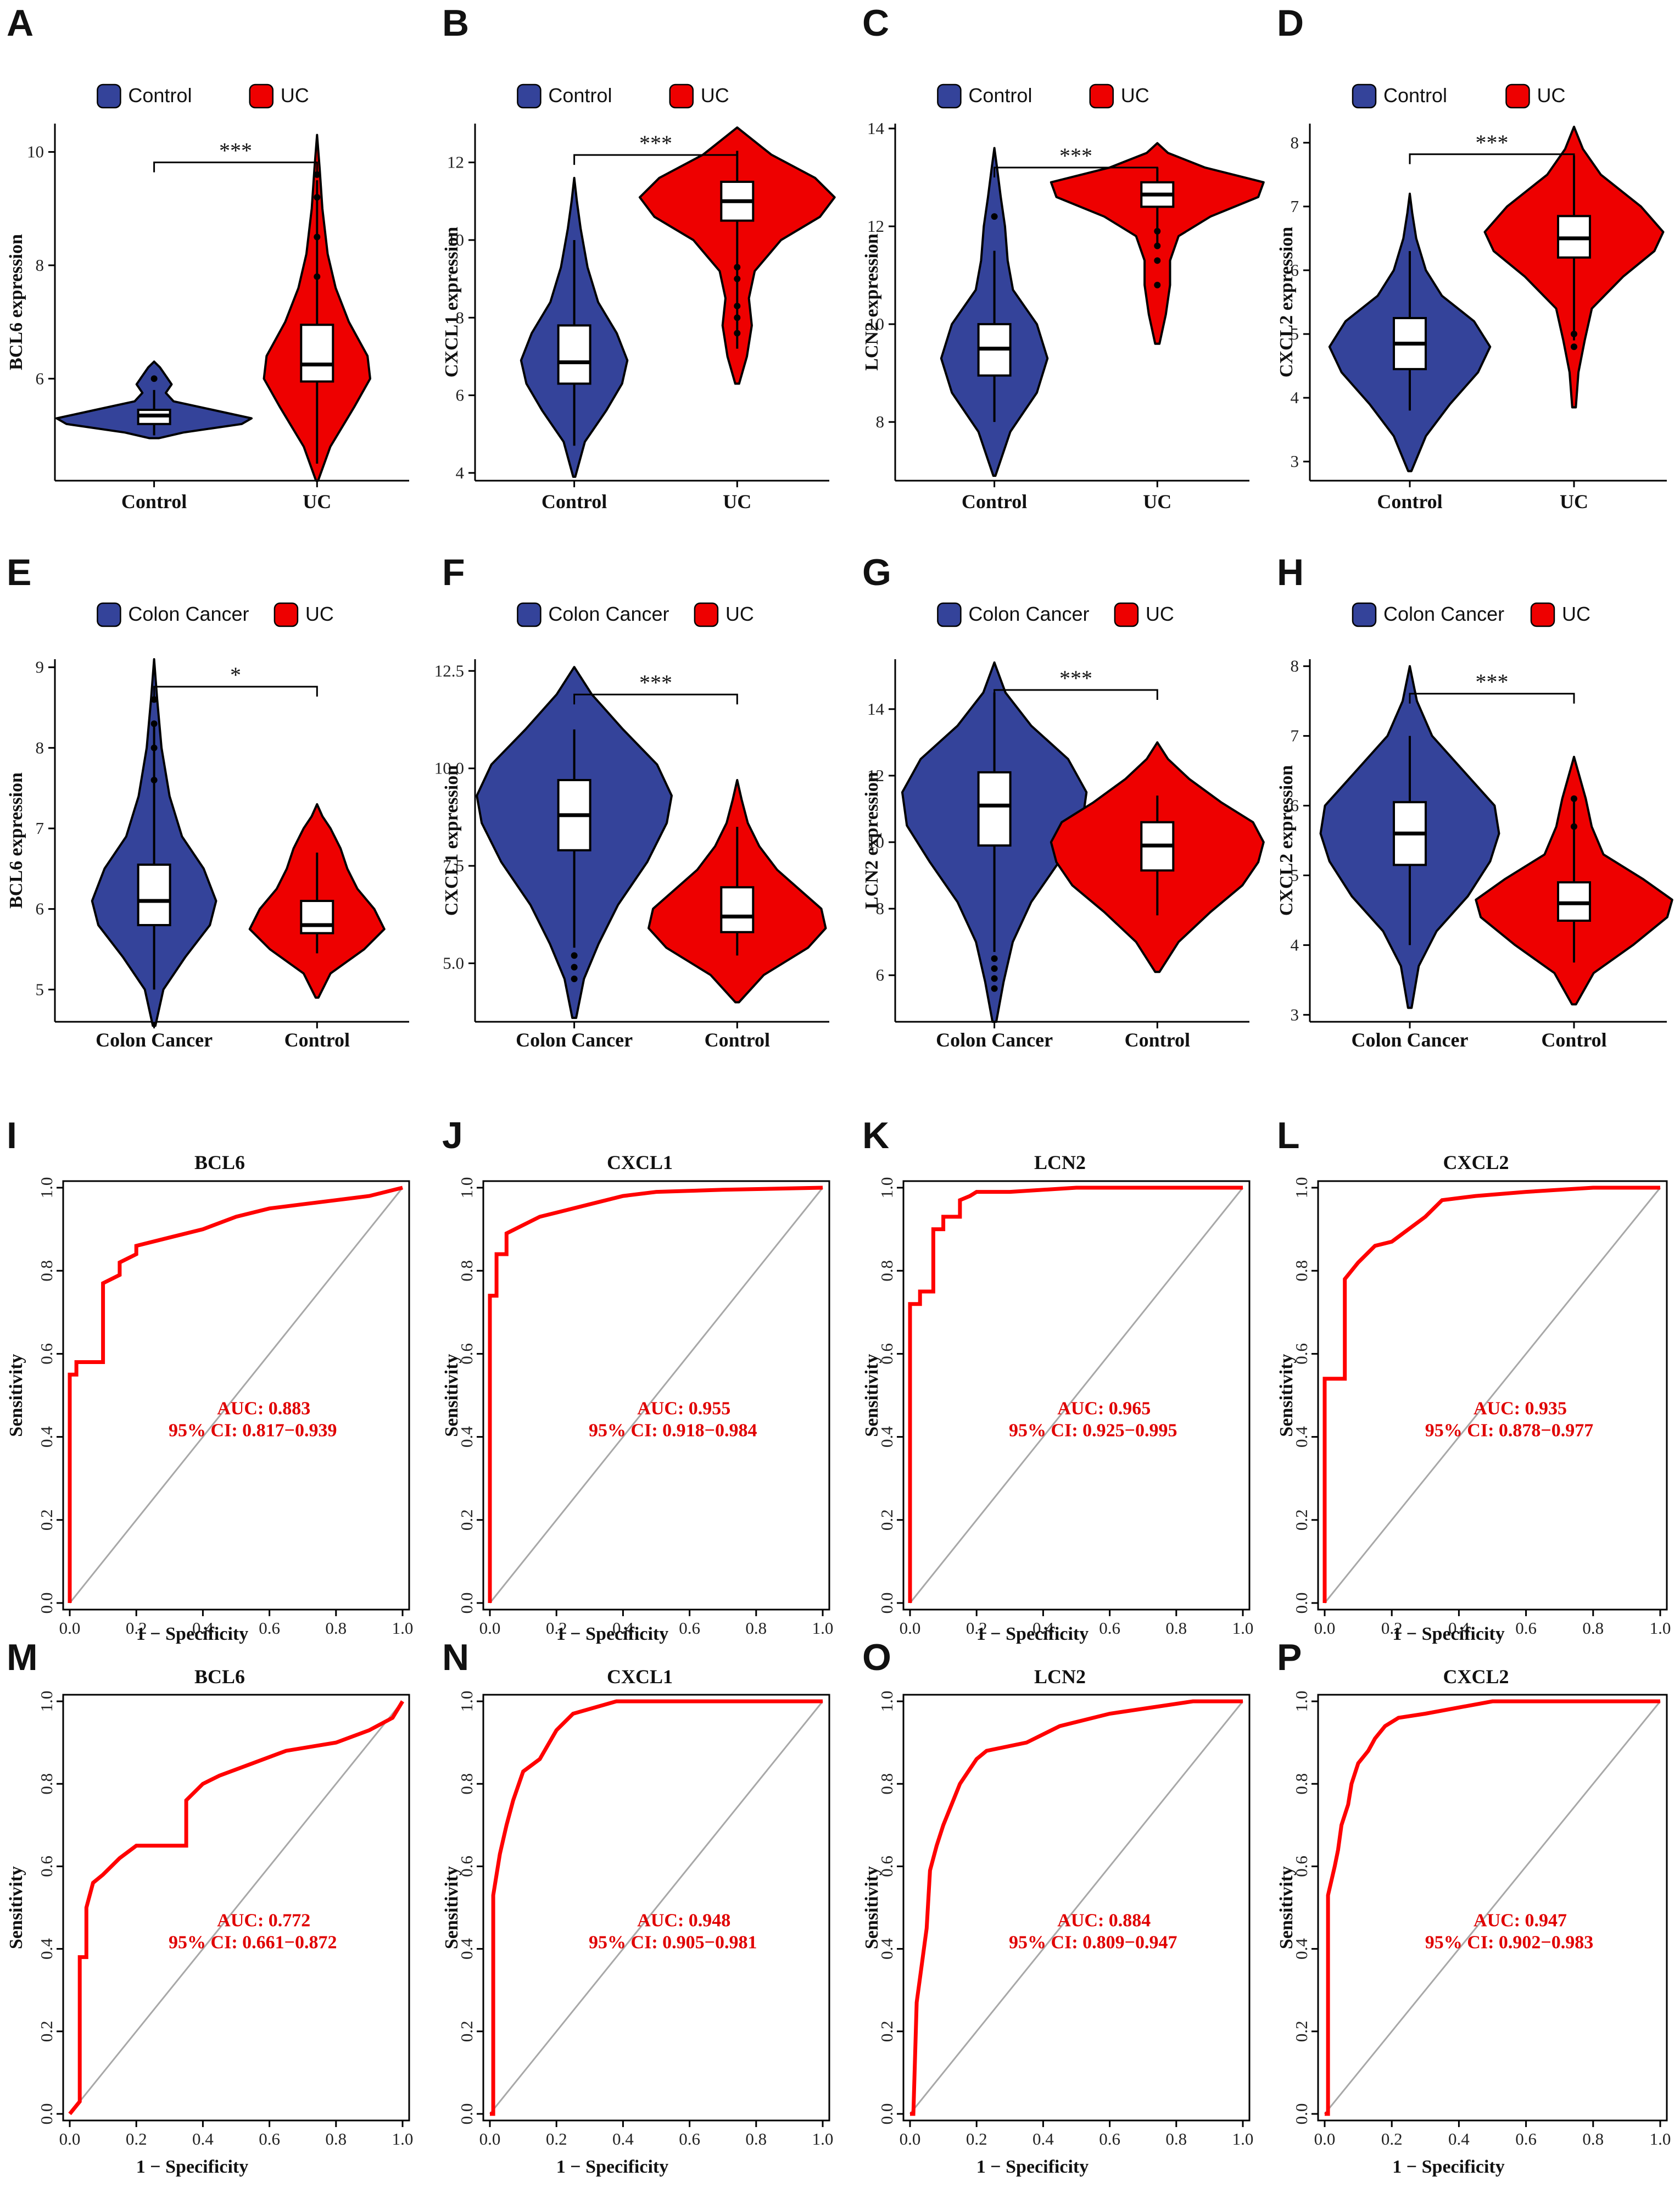  What do you see at coordinates (1295, 1014) in the screenshot?
I see `y-tick-label: 3` at bounding box center [1295, 1014].